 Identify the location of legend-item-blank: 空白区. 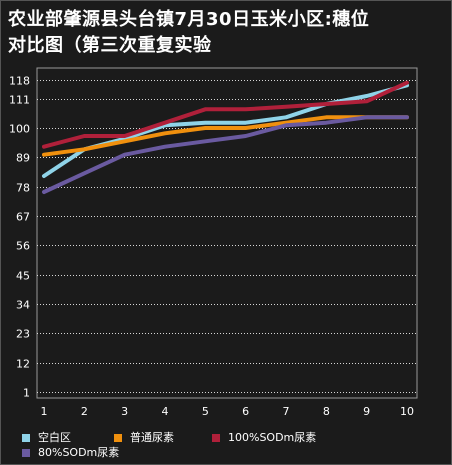
(68, 437).